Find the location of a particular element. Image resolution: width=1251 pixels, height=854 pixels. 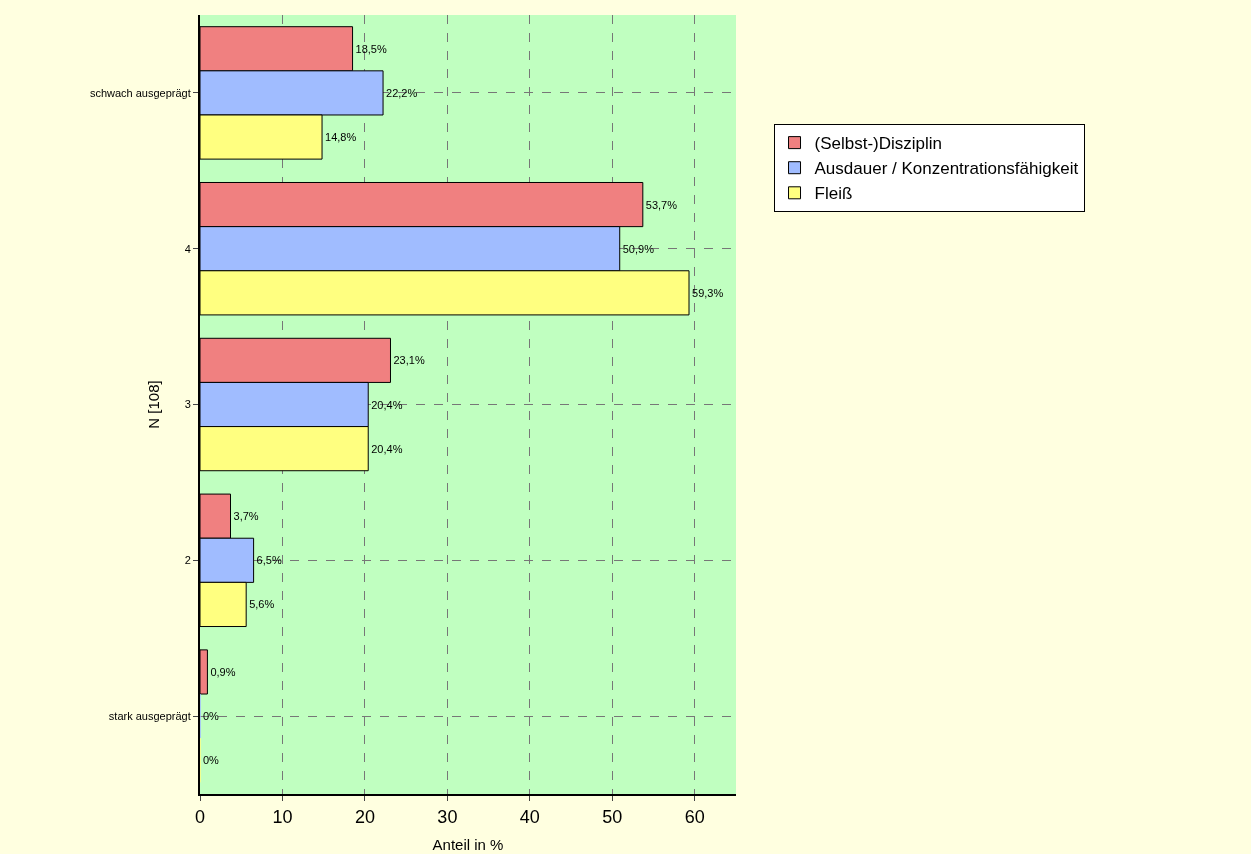

data-label: 59,3% is located at coordinates (708, 292).